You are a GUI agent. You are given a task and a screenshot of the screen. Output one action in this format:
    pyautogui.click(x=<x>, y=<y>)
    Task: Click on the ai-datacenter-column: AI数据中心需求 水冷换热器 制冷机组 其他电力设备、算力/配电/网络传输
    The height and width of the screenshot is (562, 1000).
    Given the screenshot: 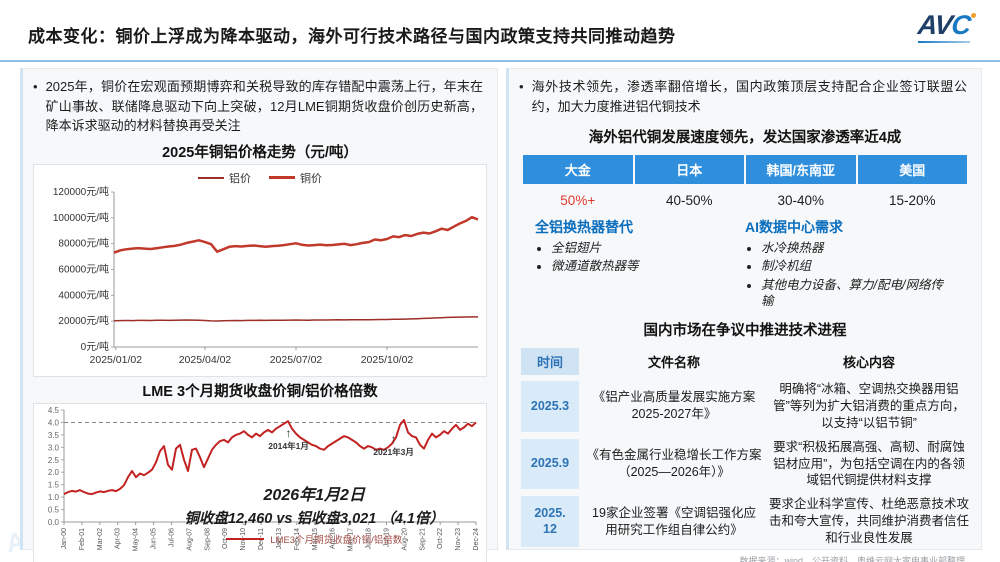 What is the action you would take?
    pyautogui.click(x=850, y=264)
    